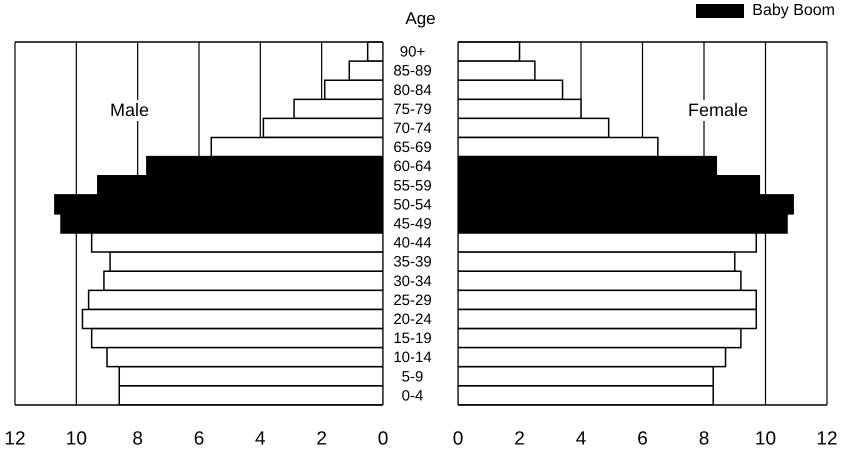  I want to click on y-tick-label: 75-79, so click(412, 109).